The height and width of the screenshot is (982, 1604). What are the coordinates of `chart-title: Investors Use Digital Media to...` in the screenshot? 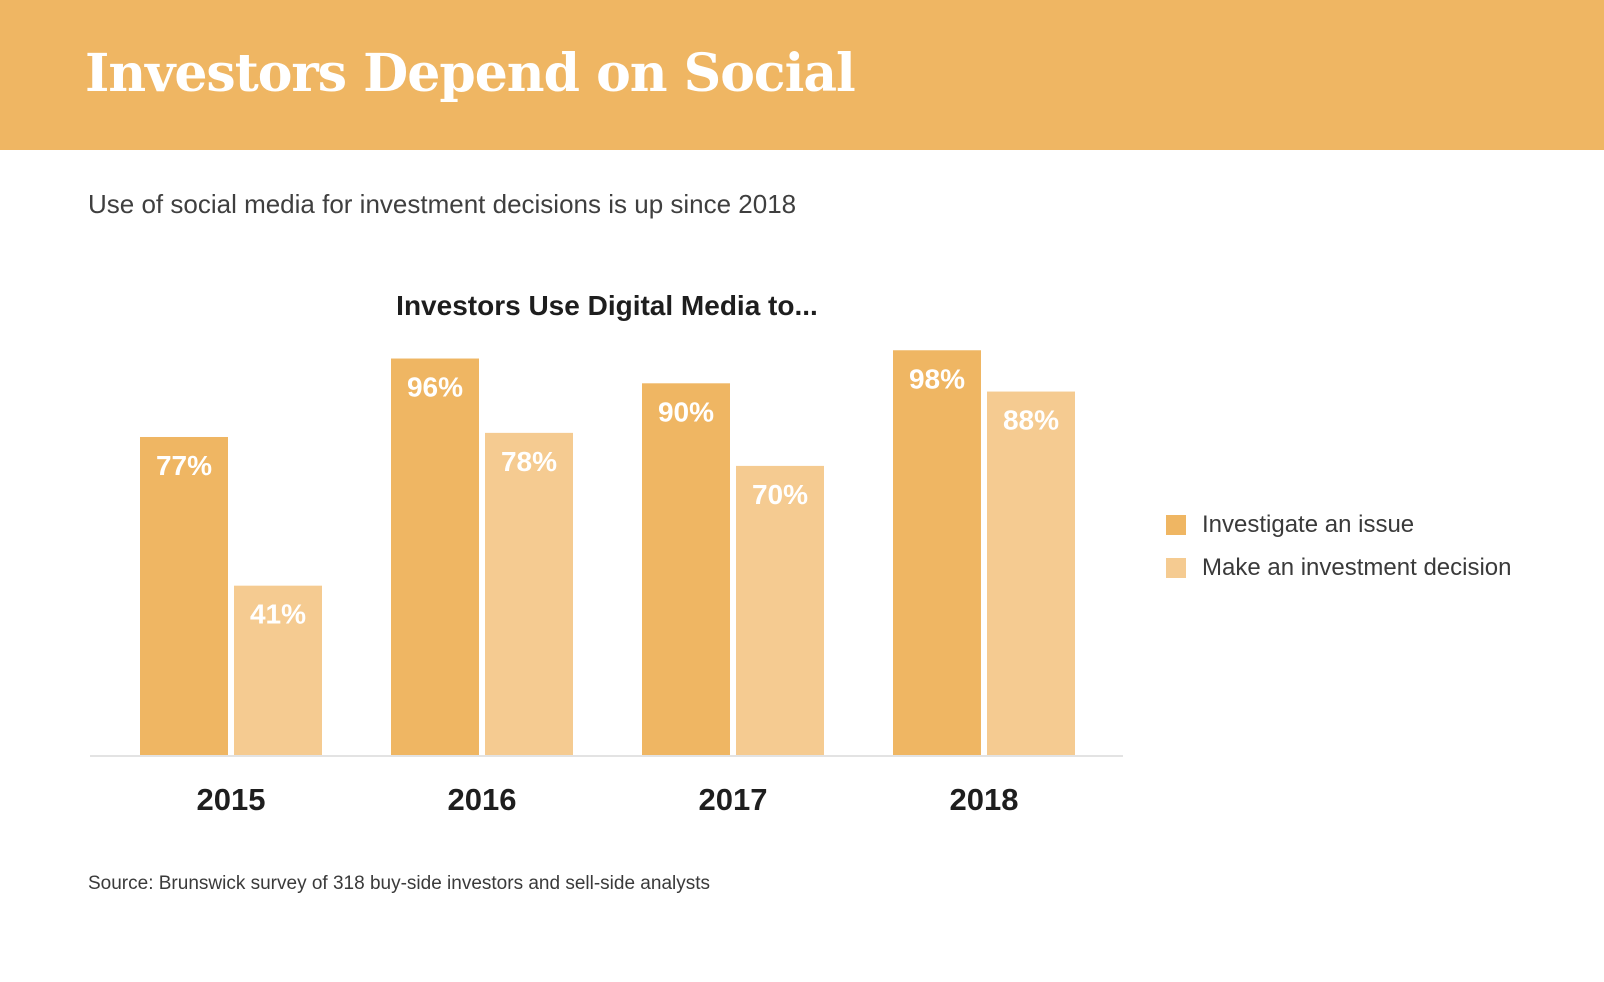 It's located at (607, 305).